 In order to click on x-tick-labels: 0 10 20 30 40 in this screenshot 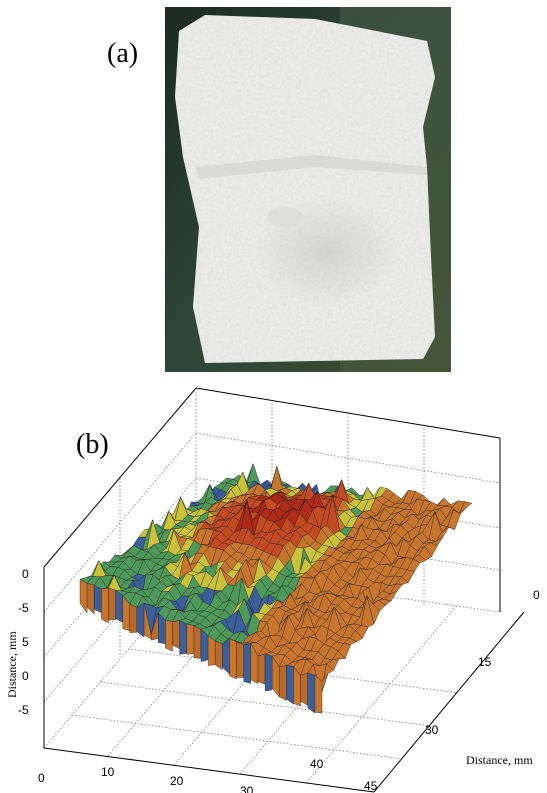, I will do `click(181, 775)`.